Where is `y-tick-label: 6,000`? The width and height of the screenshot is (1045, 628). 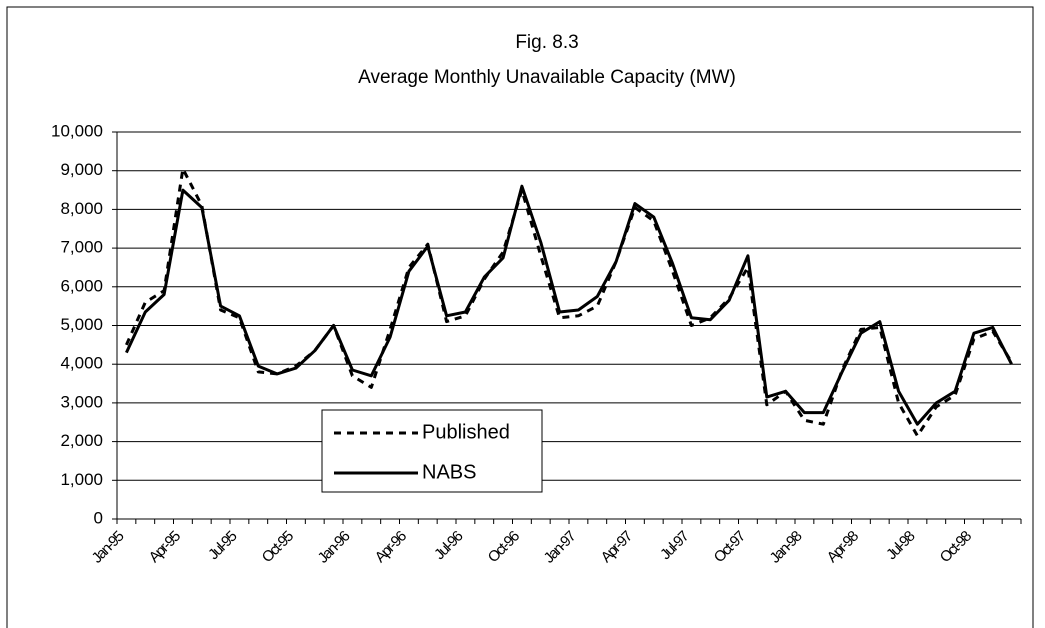
y-tick-label: 6,000 is located at coordinates (81, 285).